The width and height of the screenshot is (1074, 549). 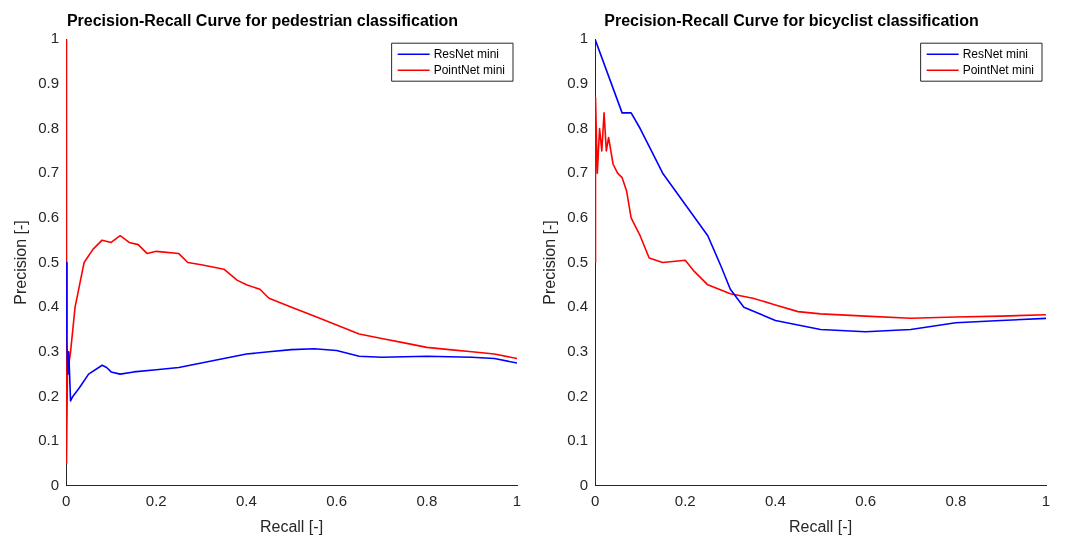 I want to click on chart-title: Precision-Recall Curve for pedestrian classification, so click(x=262, y=21).